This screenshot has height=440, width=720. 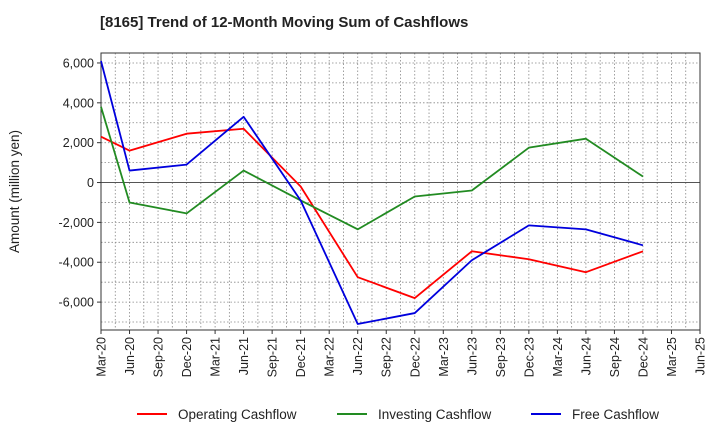 I want to click on x-tick-label: Jun-23, so click(x=472, y=356).